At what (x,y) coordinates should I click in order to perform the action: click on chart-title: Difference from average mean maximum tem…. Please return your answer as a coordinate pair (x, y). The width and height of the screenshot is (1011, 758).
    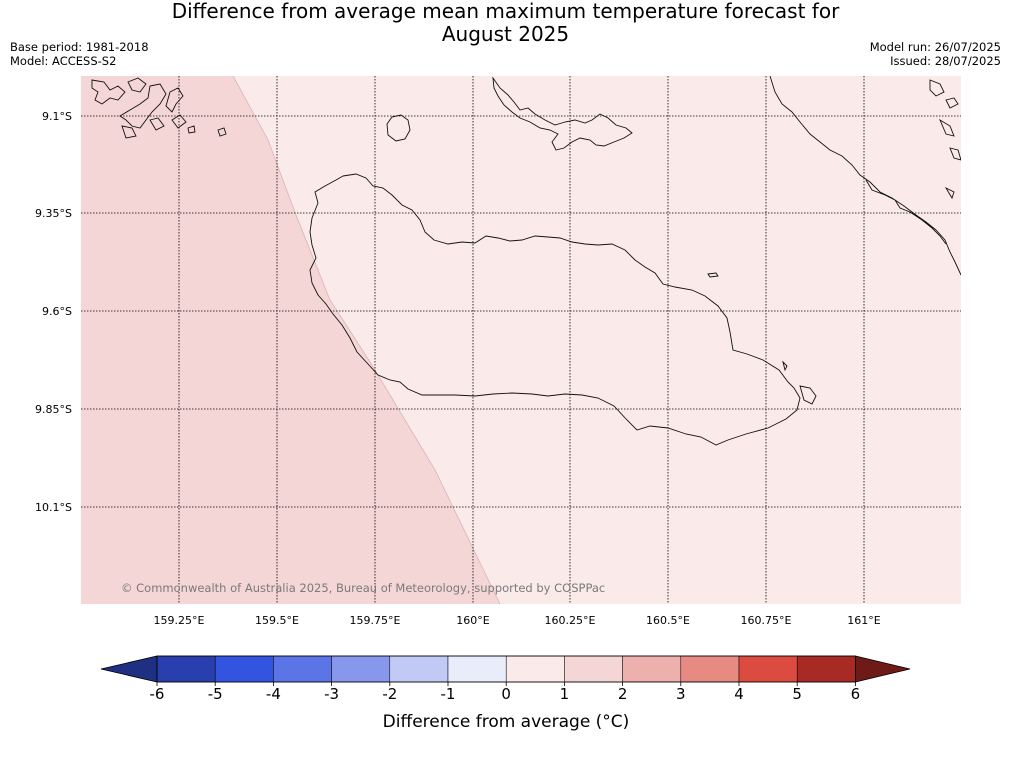
    Looking at the image, I should click on (505, 23).